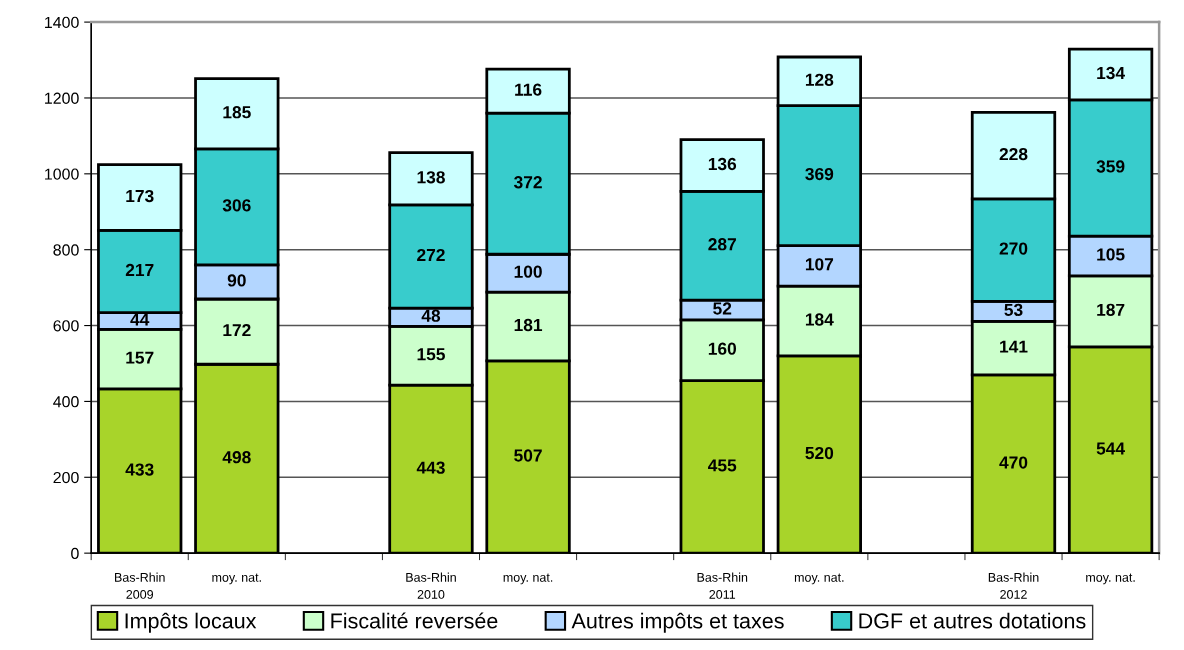 The width and height of the screenshot is (1184, 650). I want to click on data-label: 116, so click(528, 89).